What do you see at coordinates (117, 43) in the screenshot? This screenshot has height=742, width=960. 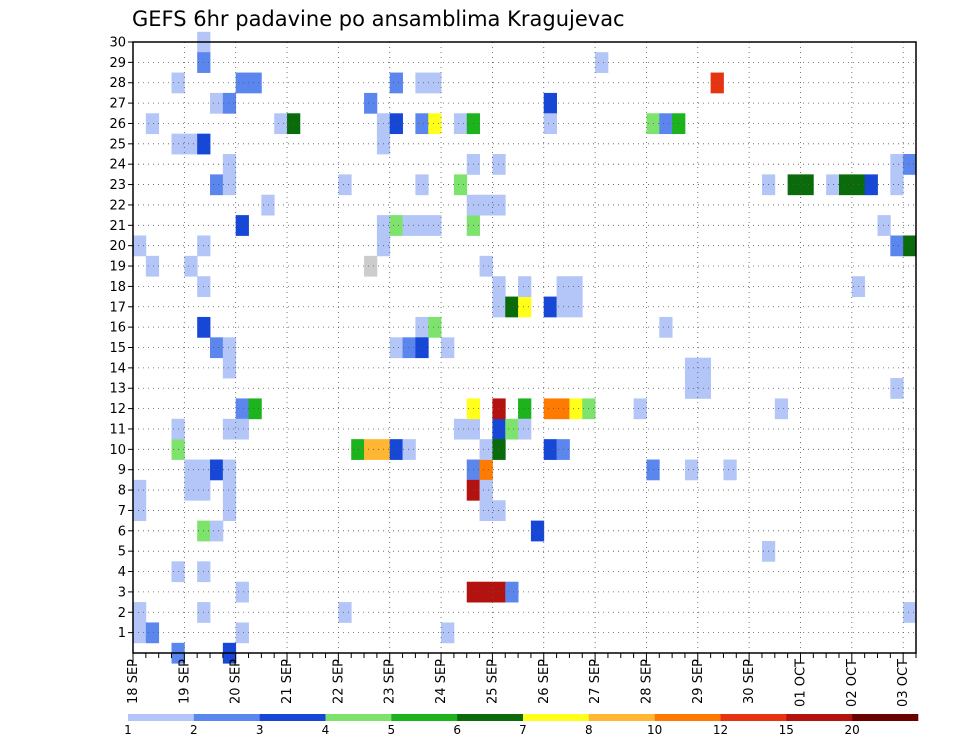 I see `y-tick-label: 30` at bounding box center [117, 43].